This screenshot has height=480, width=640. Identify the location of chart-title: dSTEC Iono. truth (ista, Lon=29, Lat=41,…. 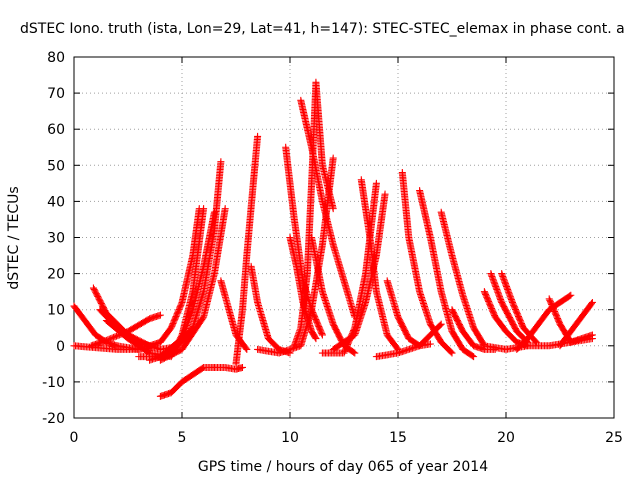
(322, 29).